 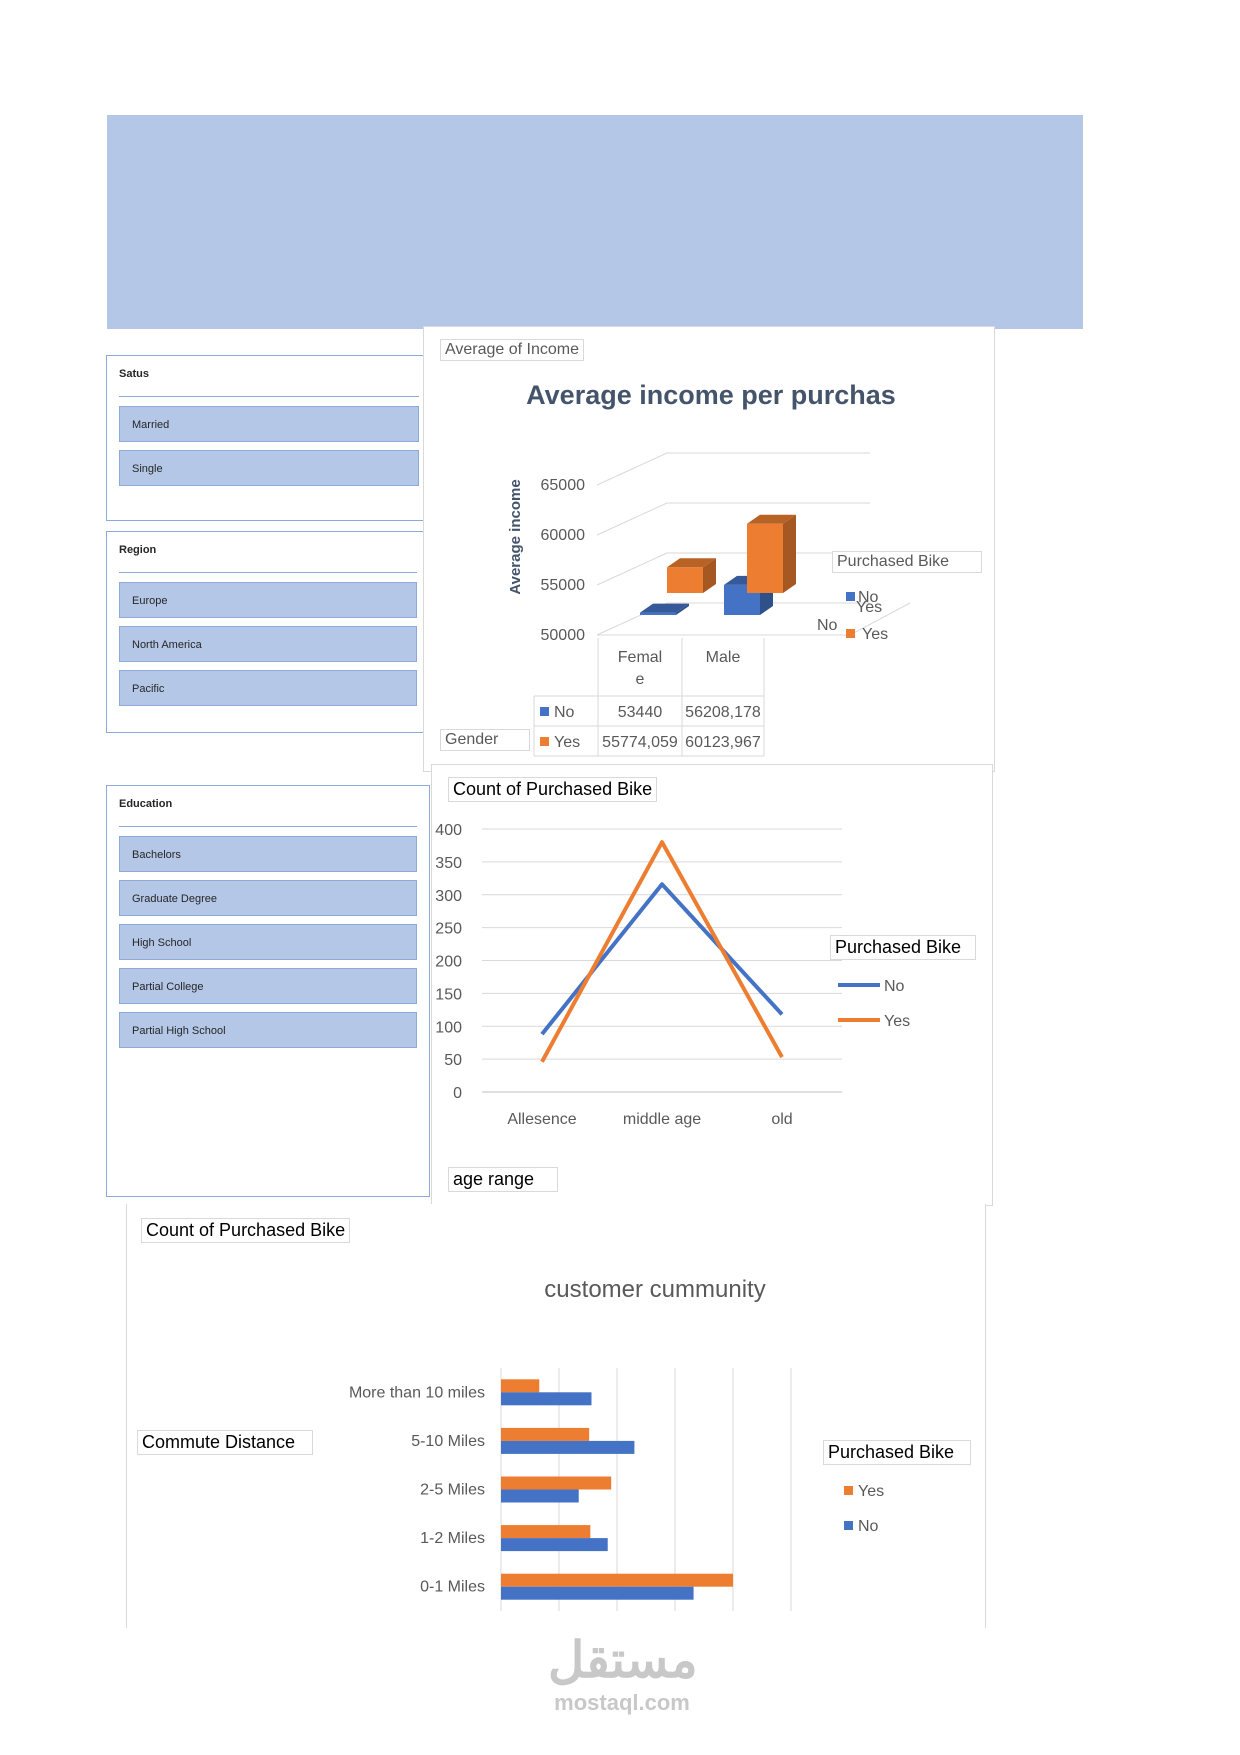 I want to click on x-tick-label: Allesence, so click(x=541, y=1119).